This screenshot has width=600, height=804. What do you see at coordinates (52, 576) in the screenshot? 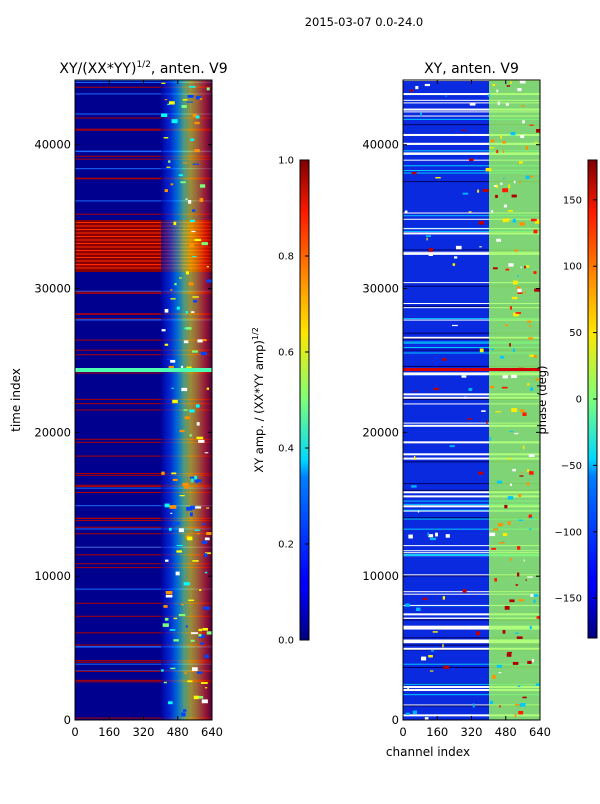
I see `left-y-tick-label: 10000` at bounding box center [52, 576].